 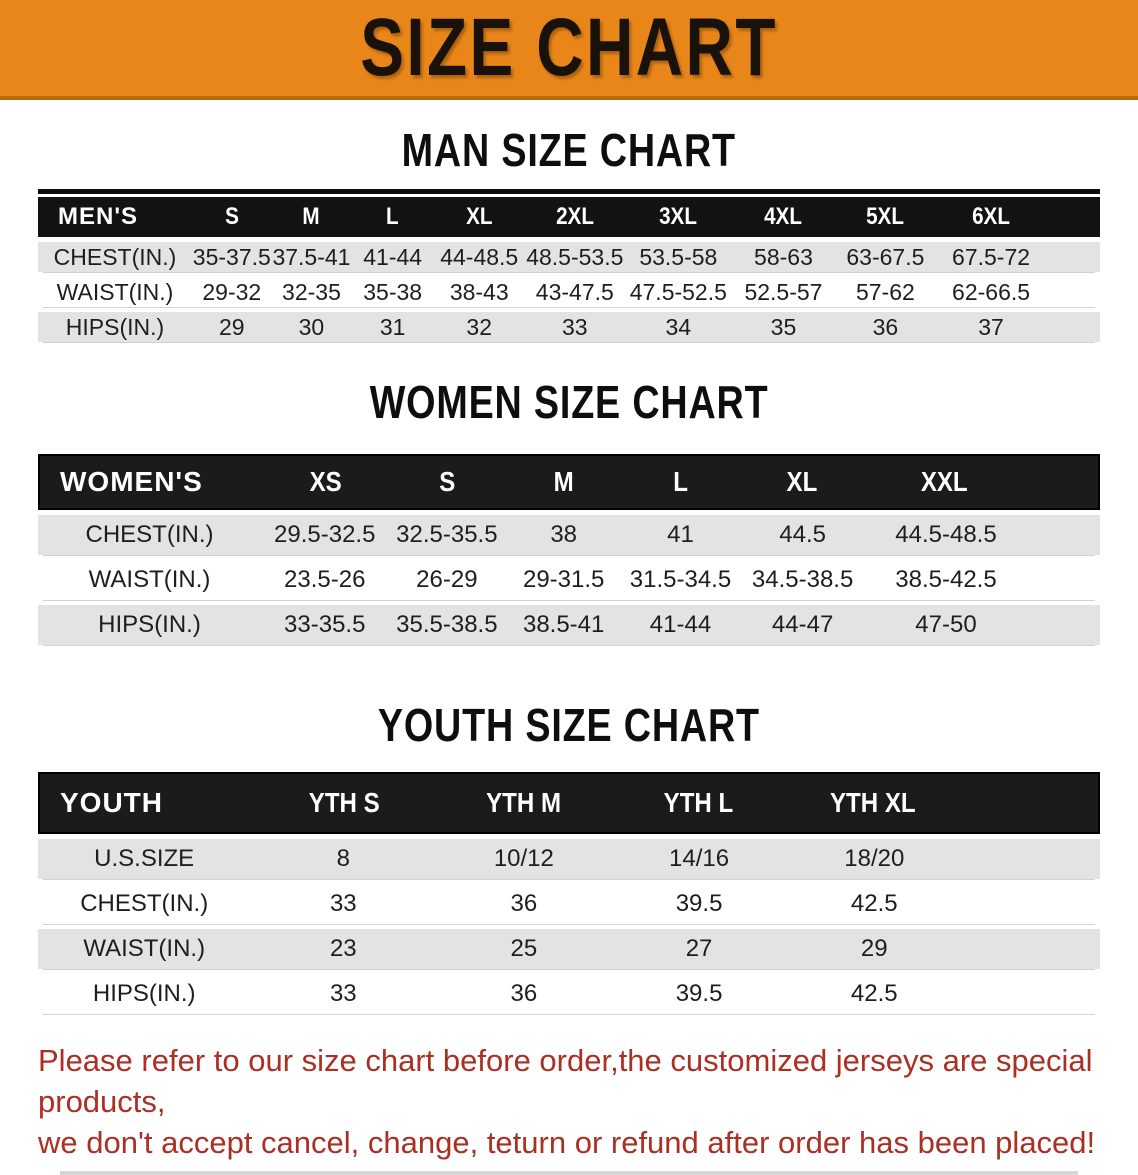 I want to click on size-value-cell: 29-32, so click(x=232, y=291).